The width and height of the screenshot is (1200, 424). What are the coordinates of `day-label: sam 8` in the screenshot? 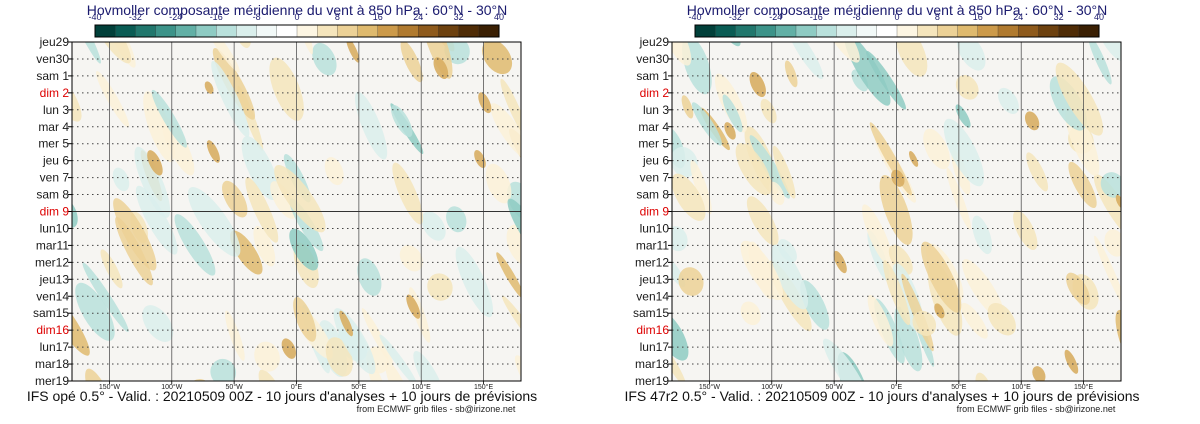 It's located at (652, 195).